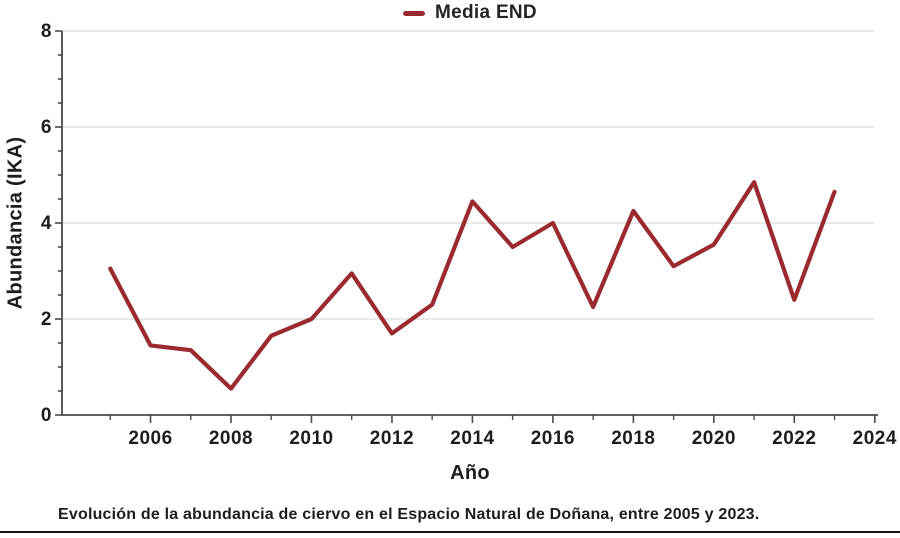 The width and height of the screenshot is (900, 538). Describe the element at coordinates (46, 127) in the screenshot. I see `y-tick-label: 6` at that location.